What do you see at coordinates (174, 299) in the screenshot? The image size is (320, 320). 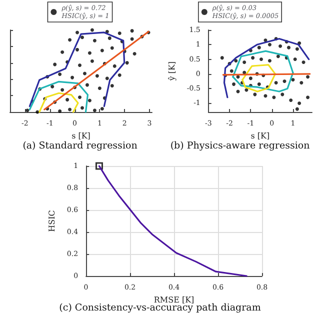 I see `x-axis-title: RMSE [K]` at bounding box center [174, 299].